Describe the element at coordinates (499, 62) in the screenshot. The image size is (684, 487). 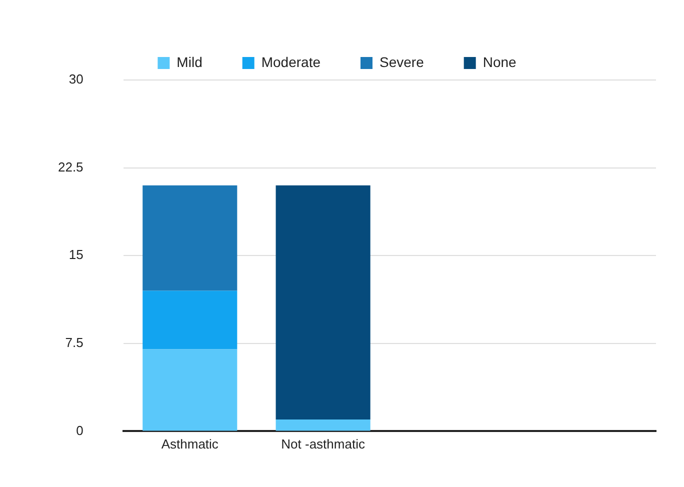
I see `legend-label: None` at that location.